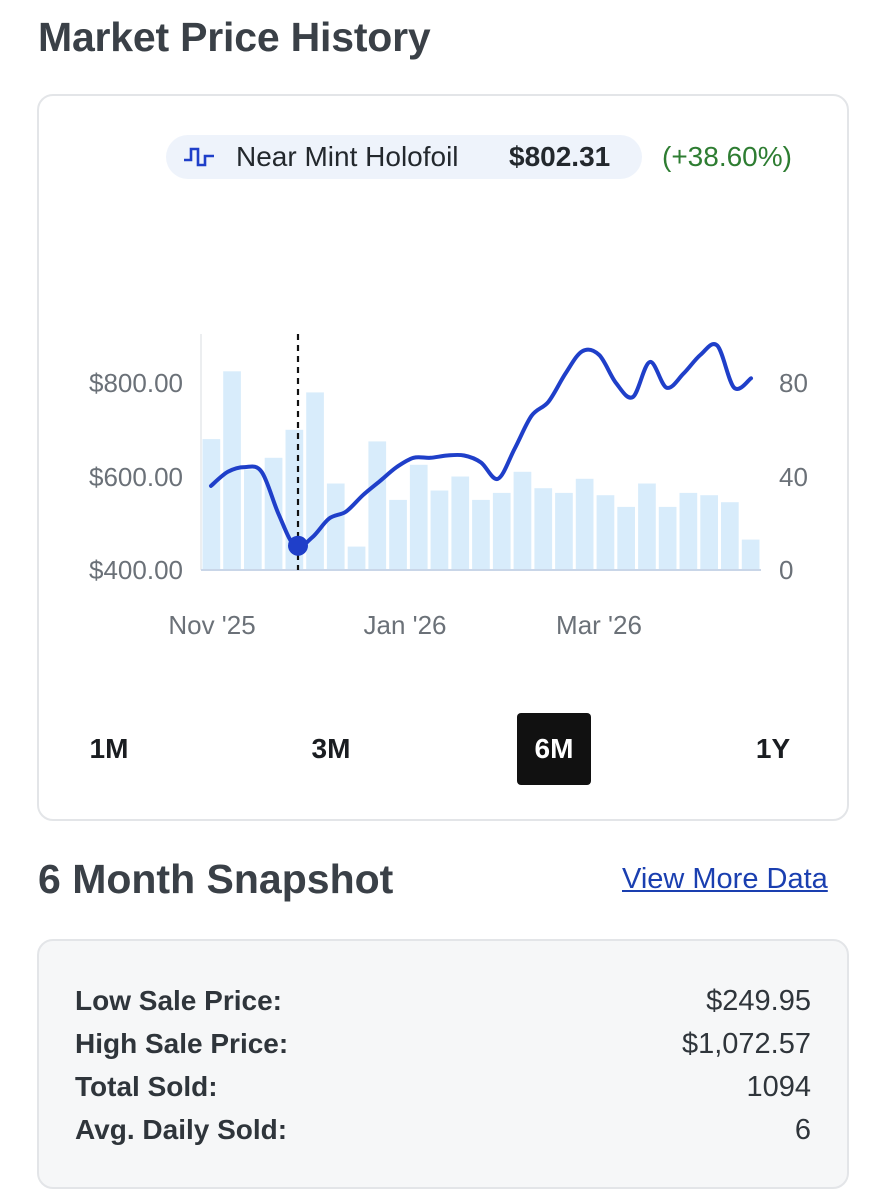 The height and width of the screenshot is (1200, 886). I want to click on snapshot-row-total: Total Sold: 1094, so click(443, 1087).